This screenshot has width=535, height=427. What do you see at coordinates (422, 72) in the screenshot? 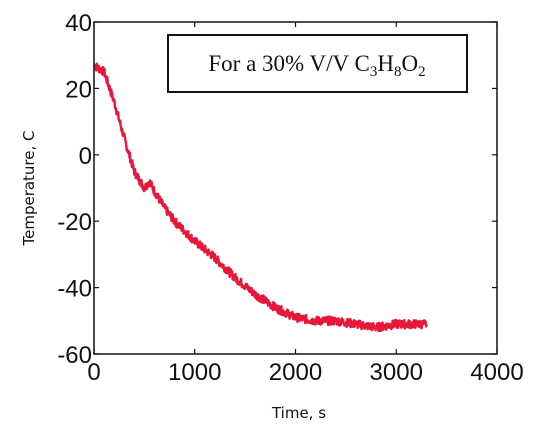
I see `annotation-sub-2: 2` at bounding box center [422, 72].